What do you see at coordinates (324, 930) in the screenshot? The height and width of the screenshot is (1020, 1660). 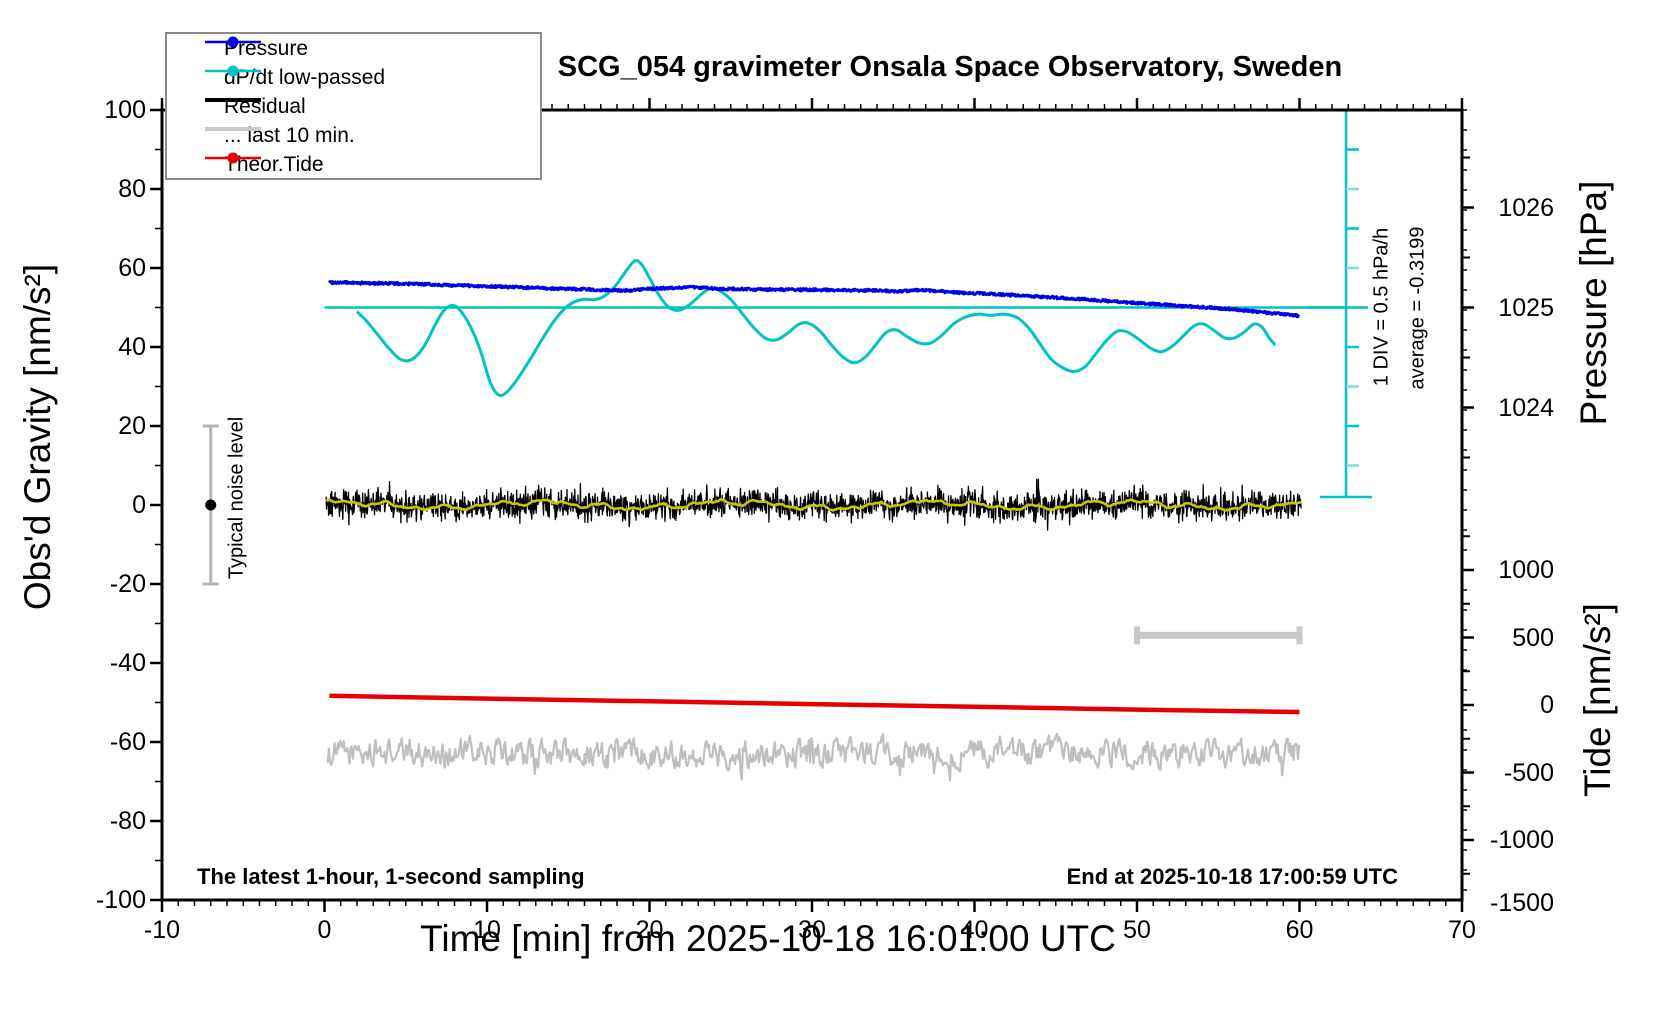 I see `x-tick-label: 0` at bounding box center [324, 930].